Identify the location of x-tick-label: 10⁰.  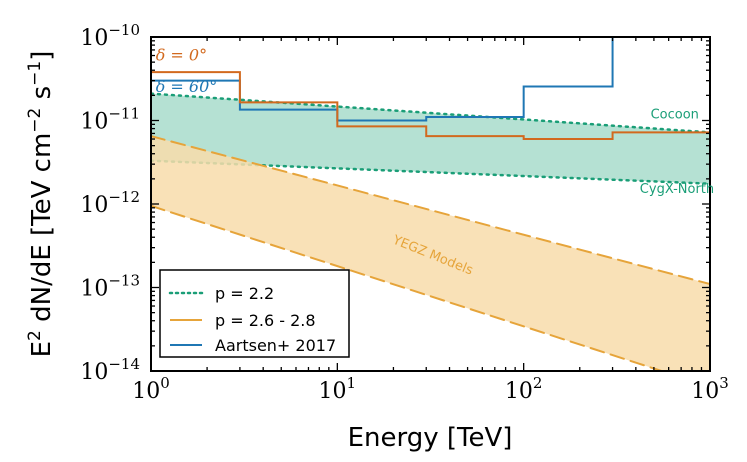
(151, 389).